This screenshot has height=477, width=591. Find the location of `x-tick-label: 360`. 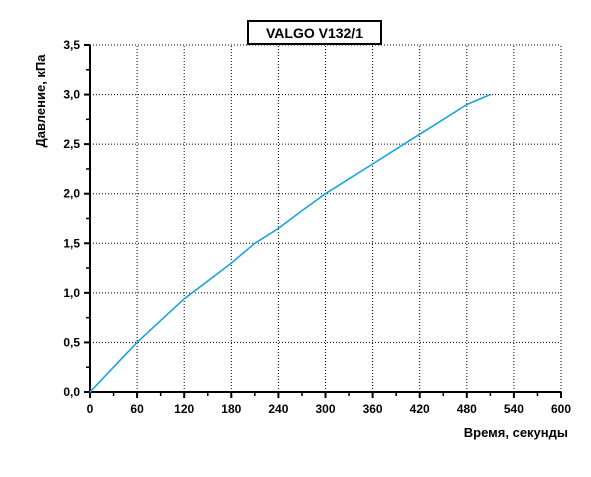

x-tick-label: 360 is located at coordinates (373, 409).